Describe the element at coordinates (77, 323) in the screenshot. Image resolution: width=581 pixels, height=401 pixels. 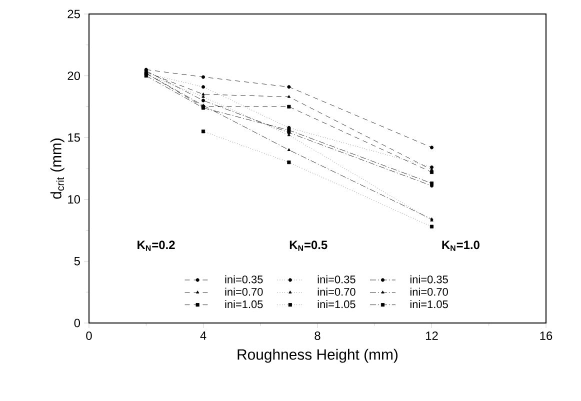
I see `y-tick-label: 0` at that location.